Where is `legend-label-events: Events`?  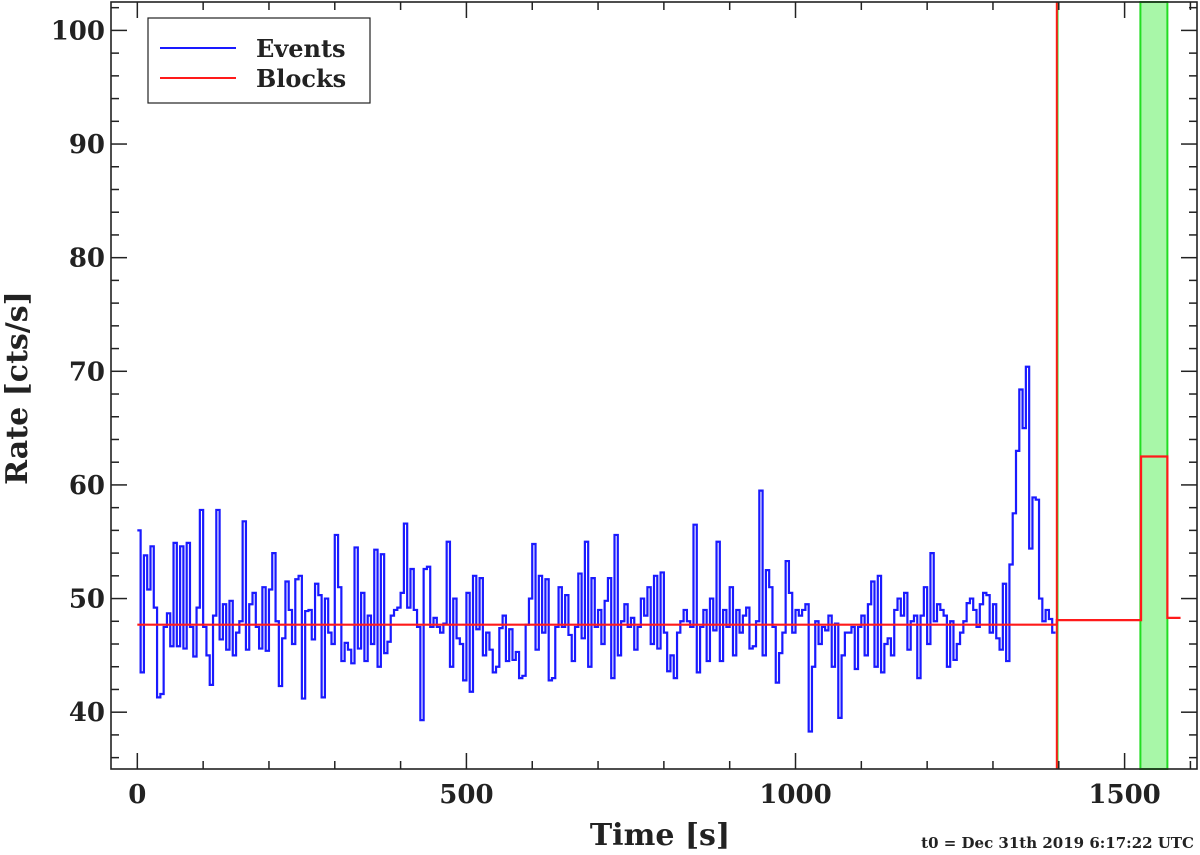
legend-label-events: Events is located at coordinates (301, 48).